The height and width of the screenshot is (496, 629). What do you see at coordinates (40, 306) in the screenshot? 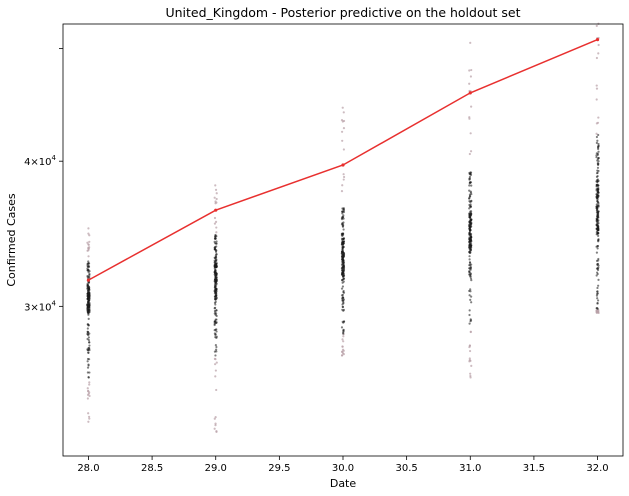
I see `y-tick-label: 3×104` at bounding box center [40, 306].